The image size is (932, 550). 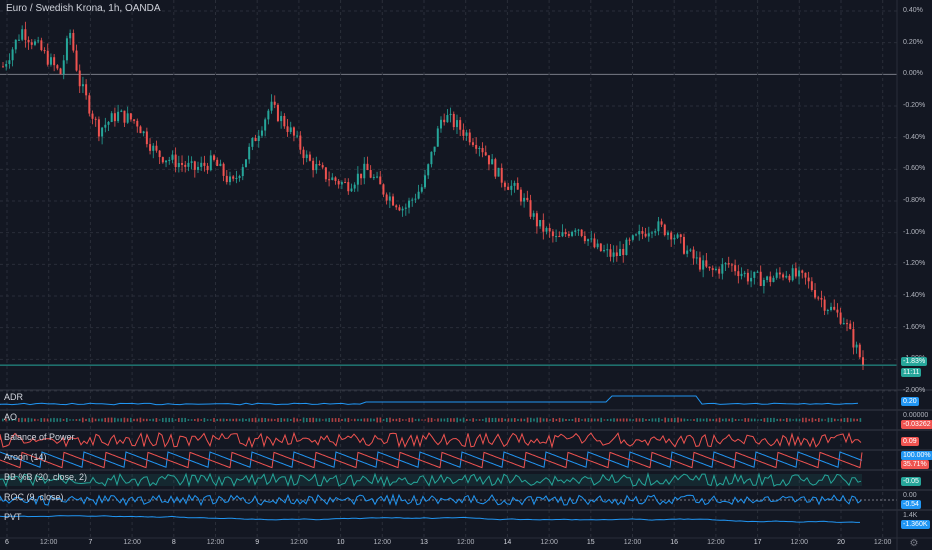 I want to click on time-tick-label: 6, so click(x=7, y=542).